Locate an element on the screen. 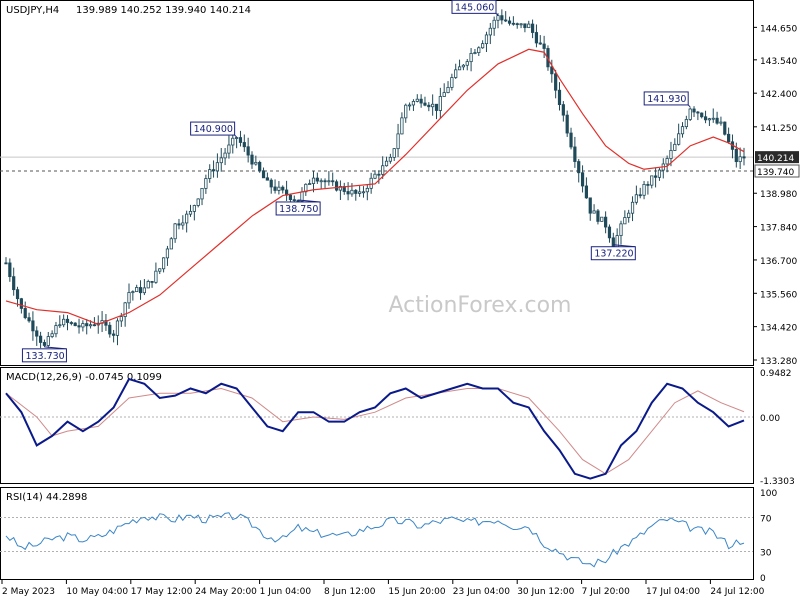  rsi-tick-label: 100 is located at coordinates (768, 494).